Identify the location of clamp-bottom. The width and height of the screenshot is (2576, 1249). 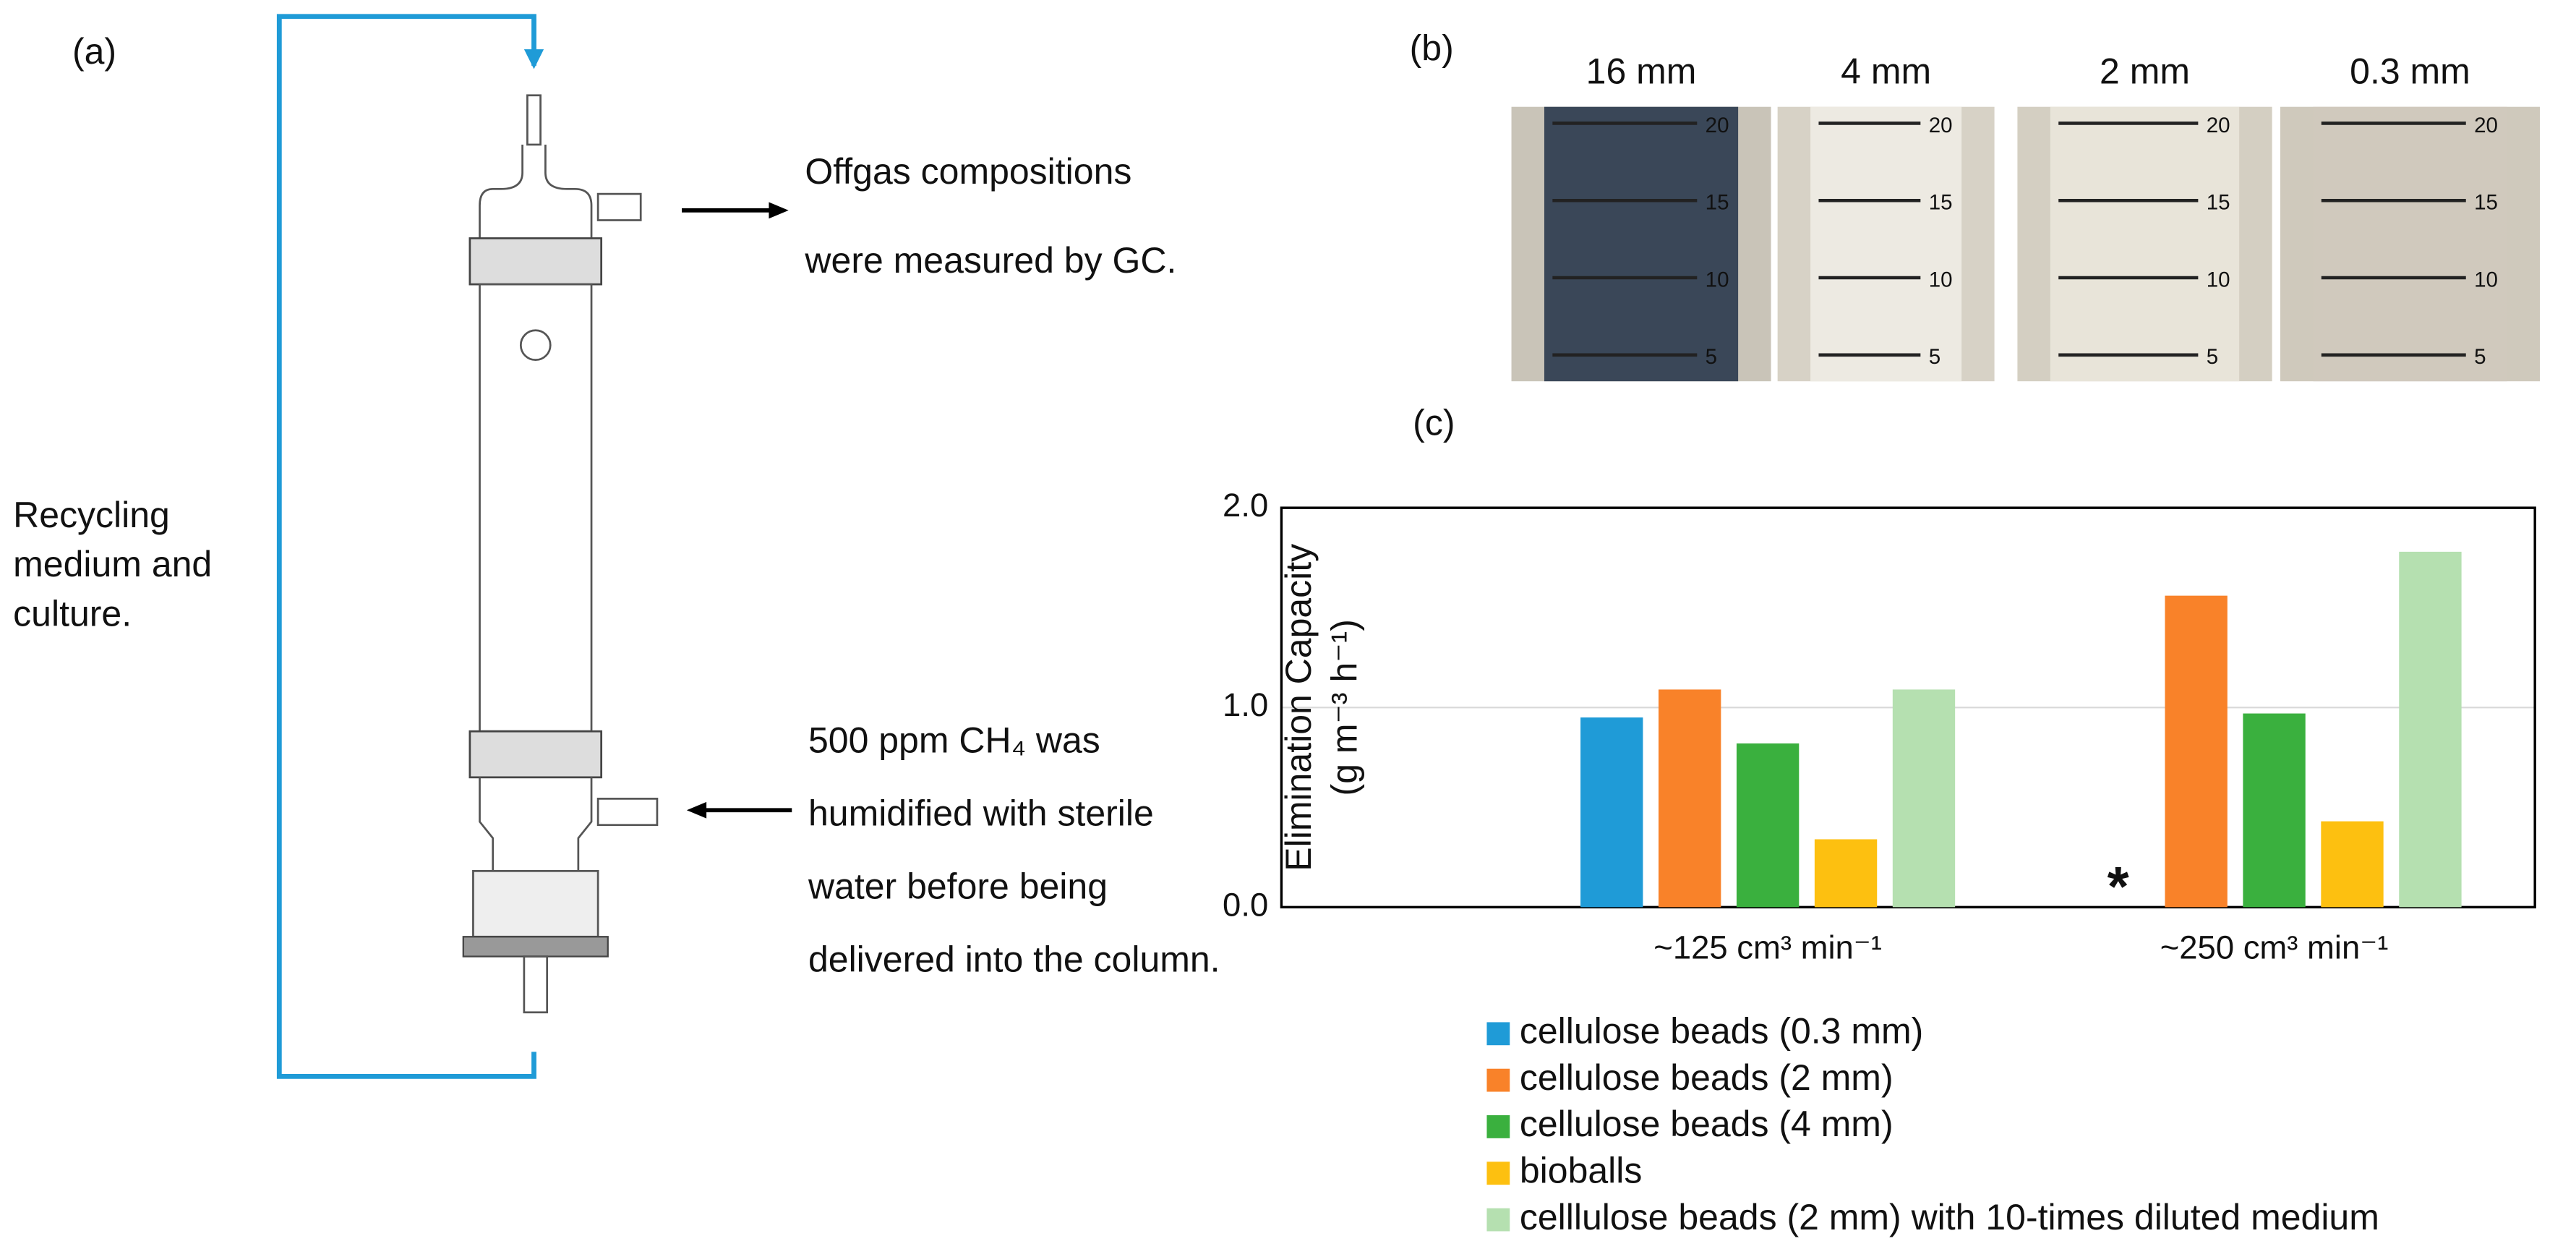
(535, 755).